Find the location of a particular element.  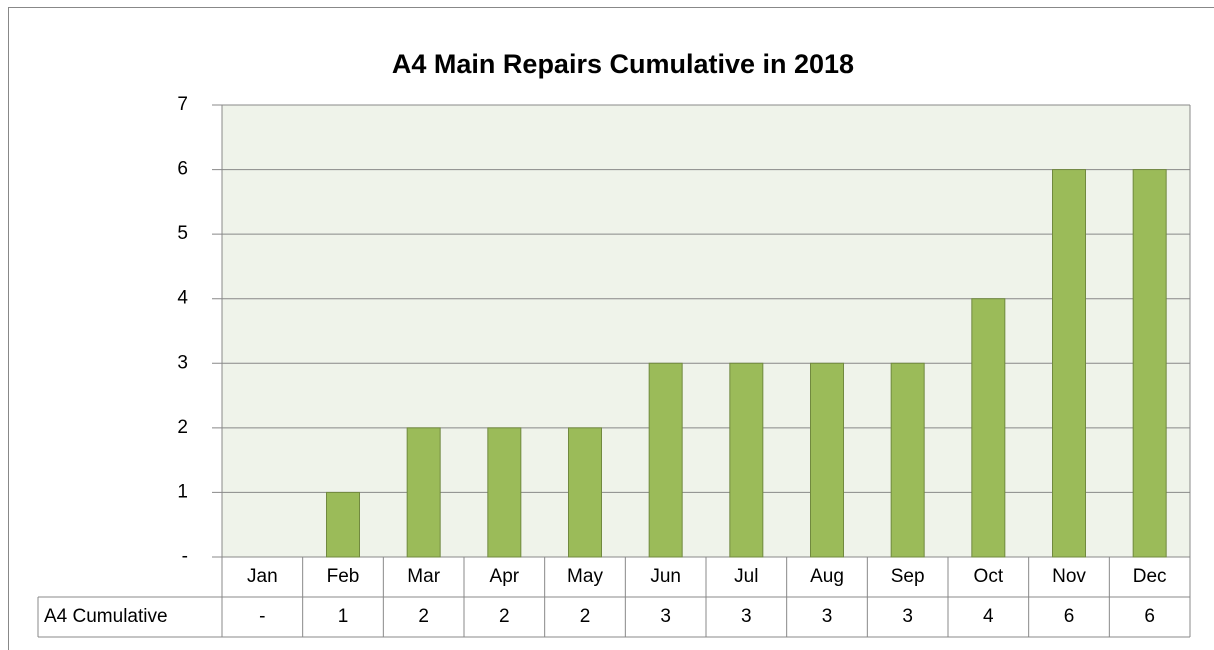

x-tick-label: May is located at coordinates (585, 576).